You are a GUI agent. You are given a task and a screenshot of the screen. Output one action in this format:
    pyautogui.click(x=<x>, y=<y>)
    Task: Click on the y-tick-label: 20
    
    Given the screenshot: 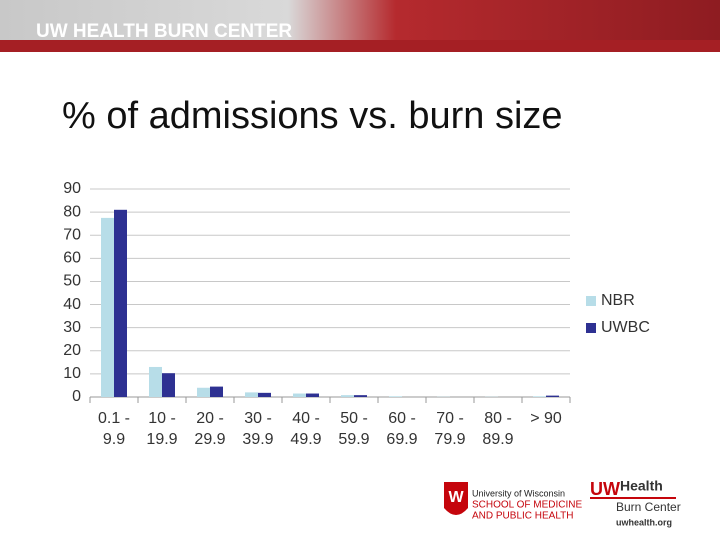 What is the action you would take?
    pyautogui.click(x=72, y=350)
    